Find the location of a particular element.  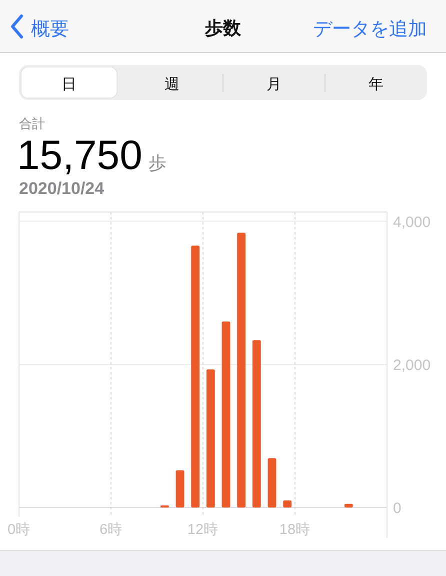

text: 歩 is located at coordinates (157, 163).